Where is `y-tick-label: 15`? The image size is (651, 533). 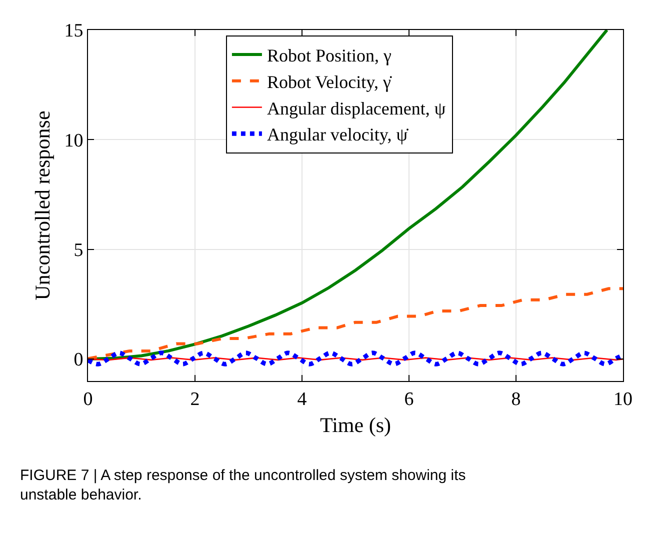
y-tick-label: 15 is located at coordinates (74, 31).